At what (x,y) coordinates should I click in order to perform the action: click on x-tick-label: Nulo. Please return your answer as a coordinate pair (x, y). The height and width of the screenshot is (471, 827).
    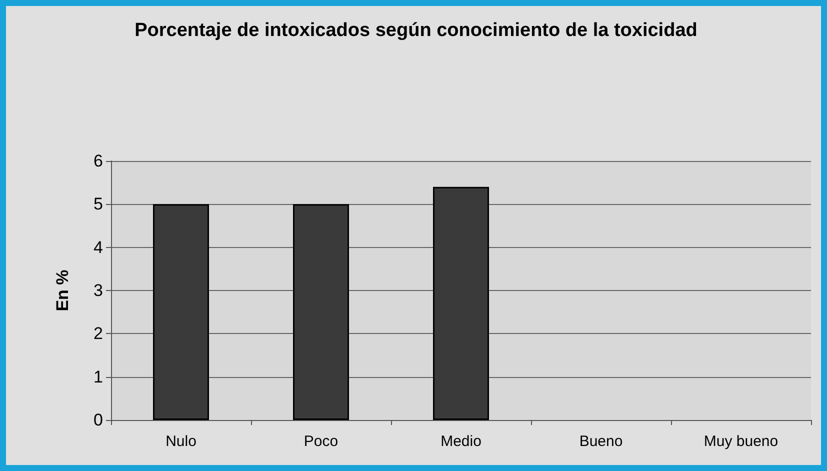
    Looking at the image, I should click on (181, 441).